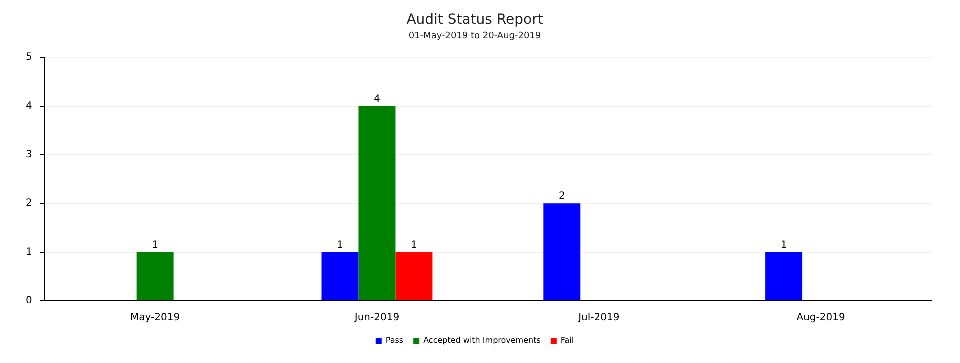  Describe the element at coordinates (29, 204) in the screenshot. I see `y-tick-label: 2` at that location.